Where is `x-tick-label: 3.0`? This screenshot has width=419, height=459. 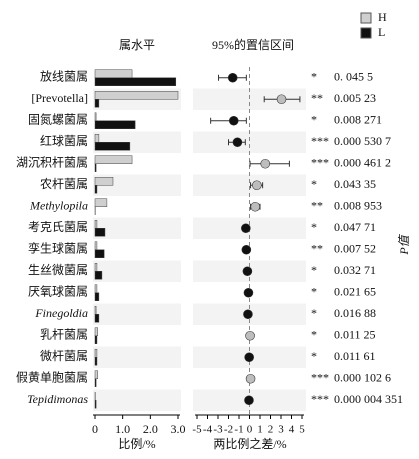 x-tick-label: 3.0 is located at coordinates (178, 429).